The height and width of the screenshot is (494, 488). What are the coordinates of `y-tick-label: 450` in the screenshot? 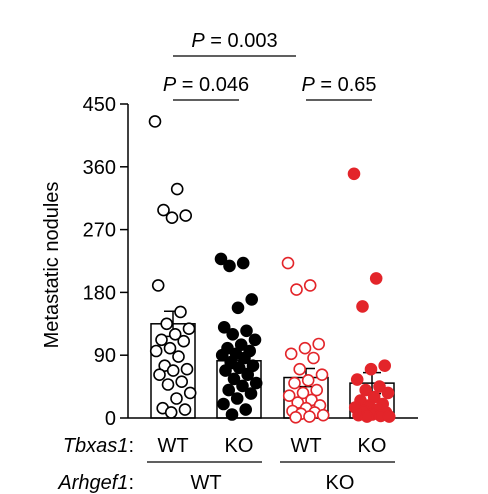 It's located at (99, 105).